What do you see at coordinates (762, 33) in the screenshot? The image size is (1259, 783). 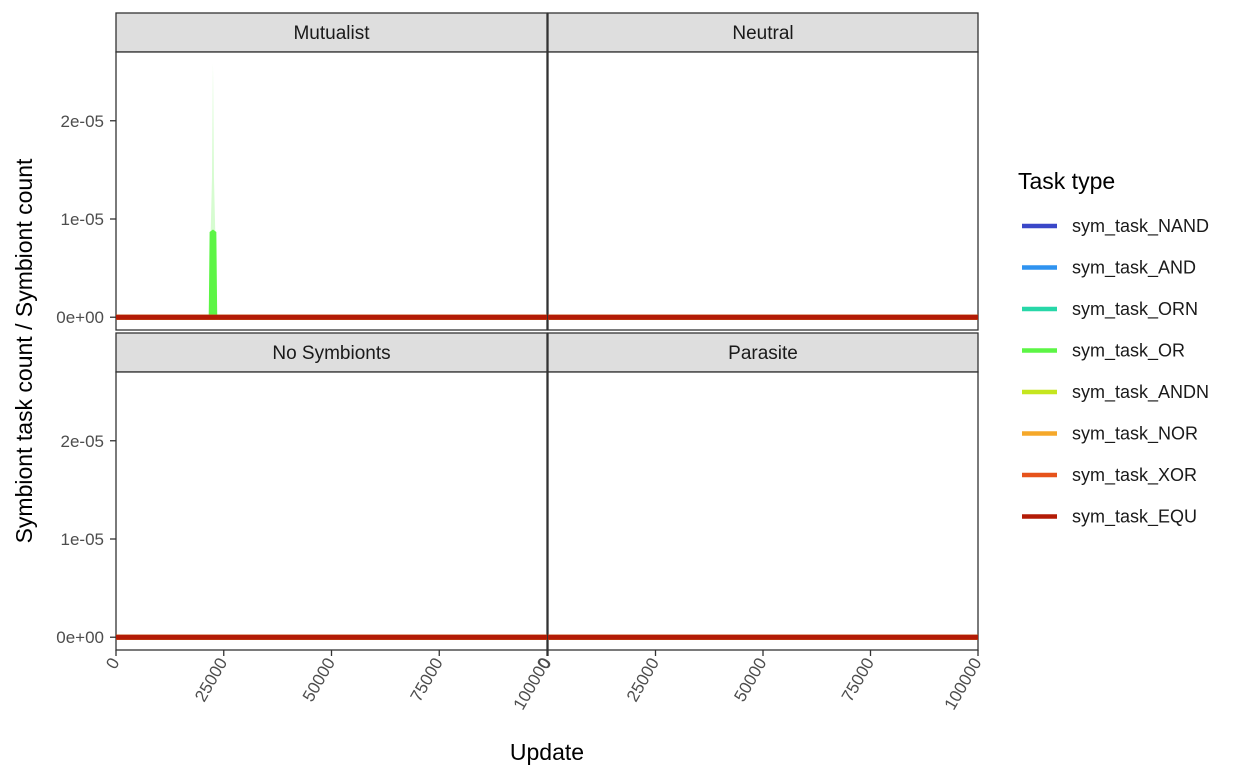 I see `facet-strip-label: Neutral` at bounding box center [762, 33].